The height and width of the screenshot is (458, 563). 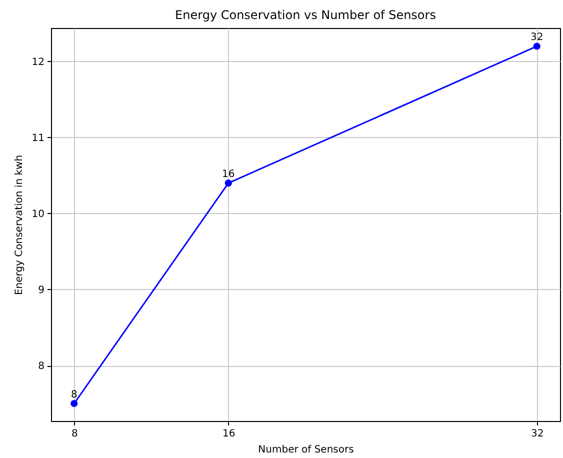 What do you see at coordinates (38, 138) in the screenshot?
I see `y-tick-label: 11` at bounding box center [38, 138].